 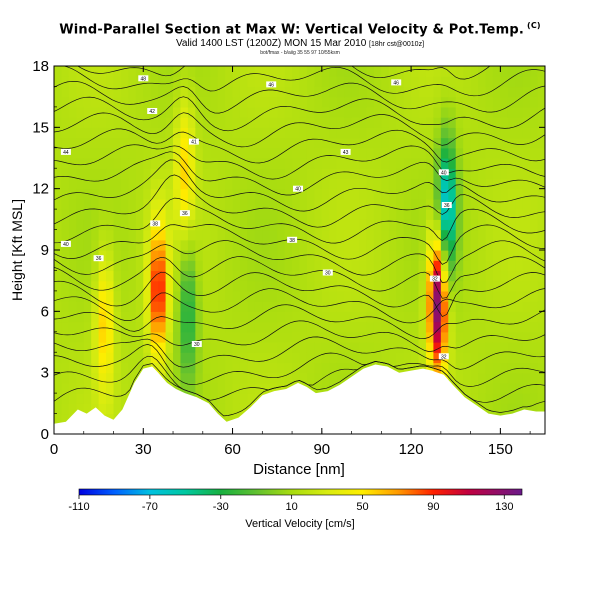 I want to click on contour-label-text: 40, so click(x=66, y=245).